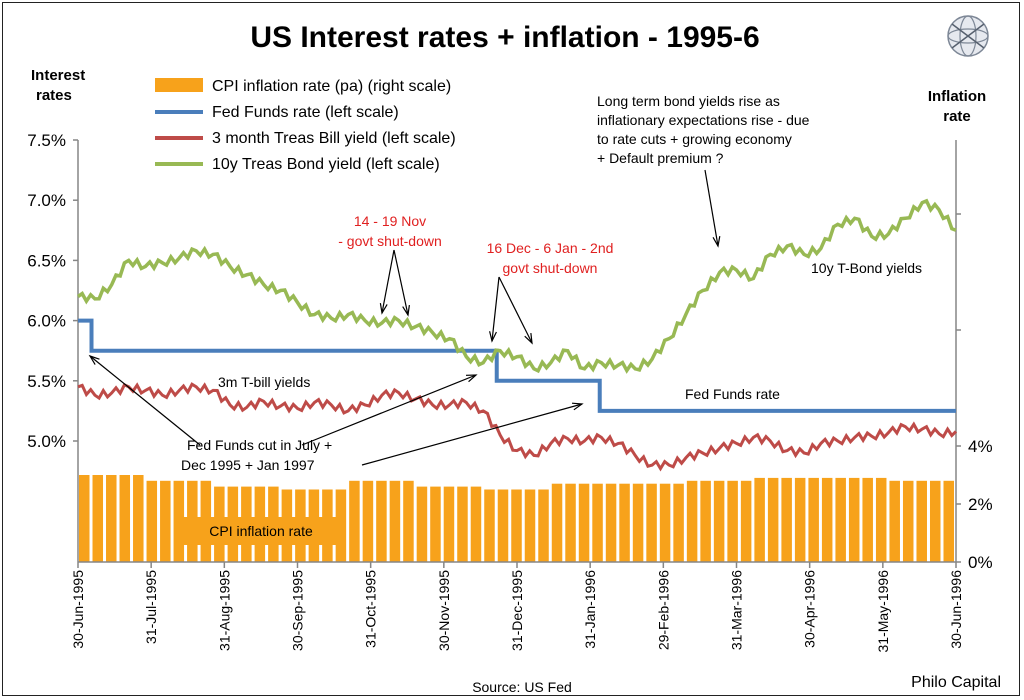 Image resolution: width=1024 pixels, height=700 pixels. What do you see at coordinates (883, 611) in the screenshot?
I see `x-tick-label: 31-May-1996` at bounding box center [883, 611].